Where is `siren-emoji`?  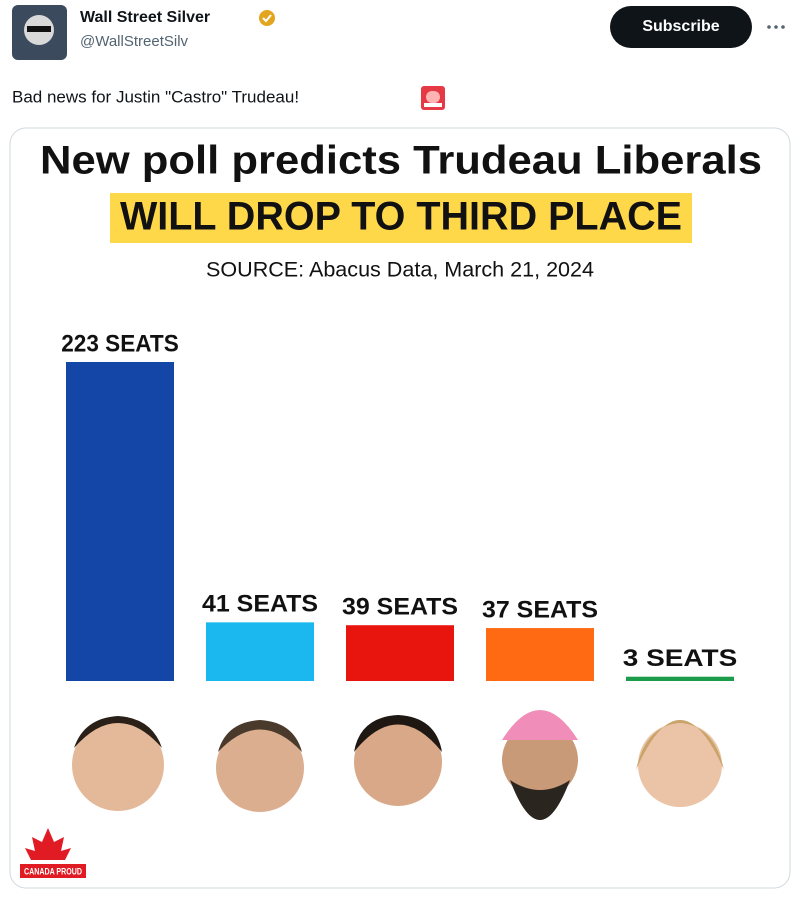 siren-emoji is located at coordinates (433, 98).